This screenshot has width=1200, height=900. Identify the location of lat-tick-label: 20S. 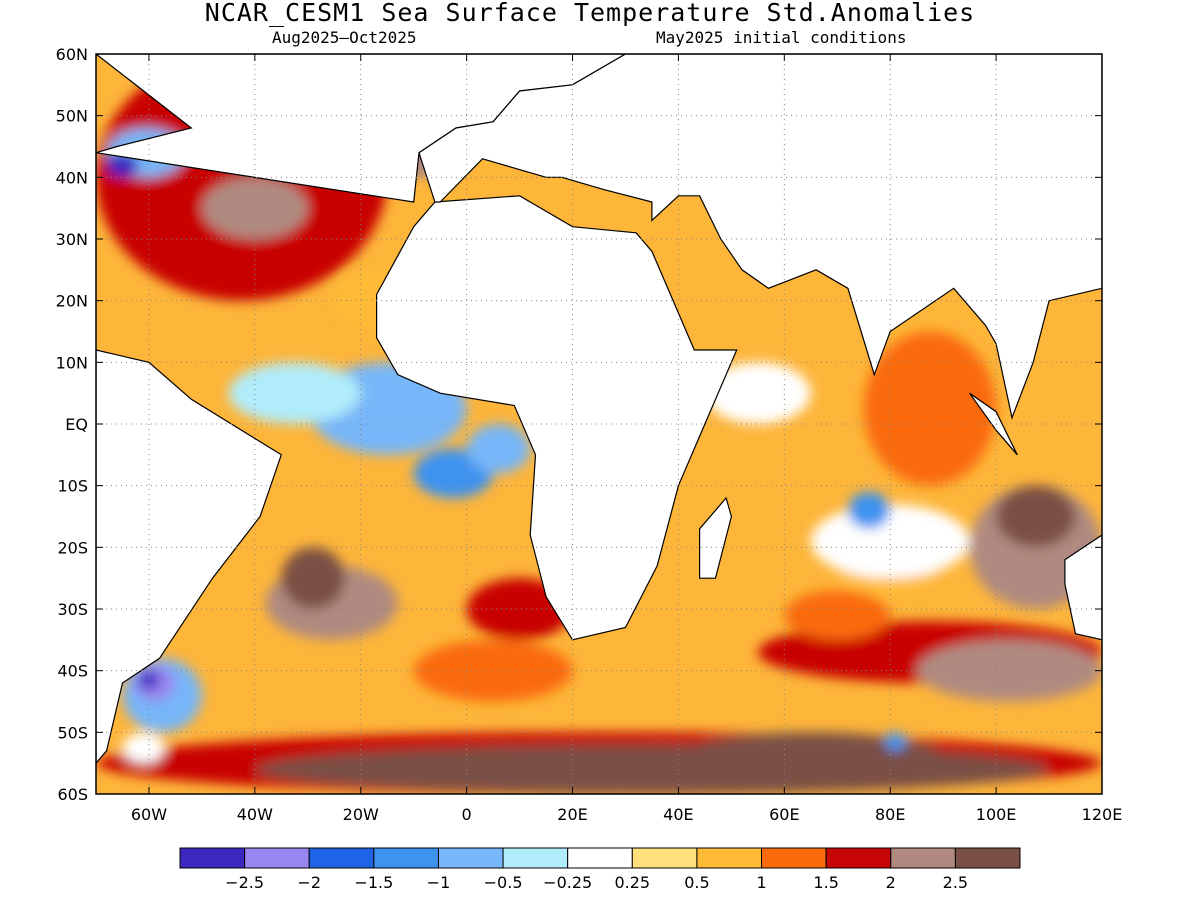
(72, 547).